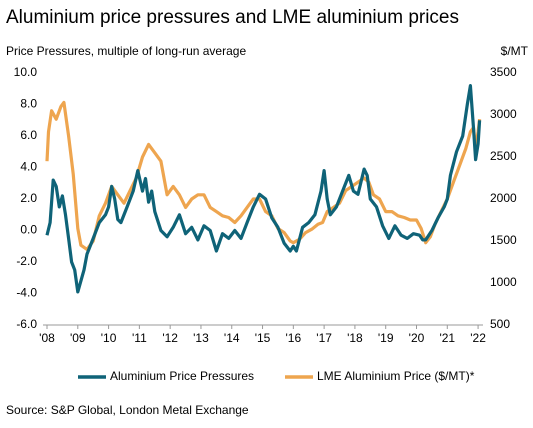  I want to click on y-tick-label: 0.0, so click(28, 230).